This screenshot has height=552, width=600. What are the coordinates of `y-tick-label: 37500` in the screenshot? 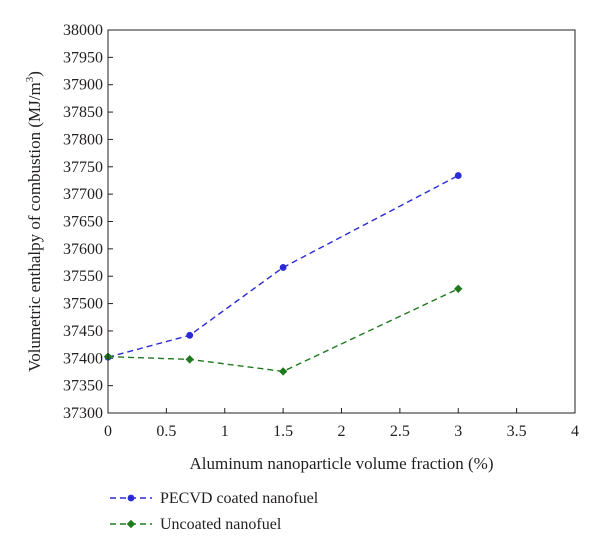 It's located at (83, 304).